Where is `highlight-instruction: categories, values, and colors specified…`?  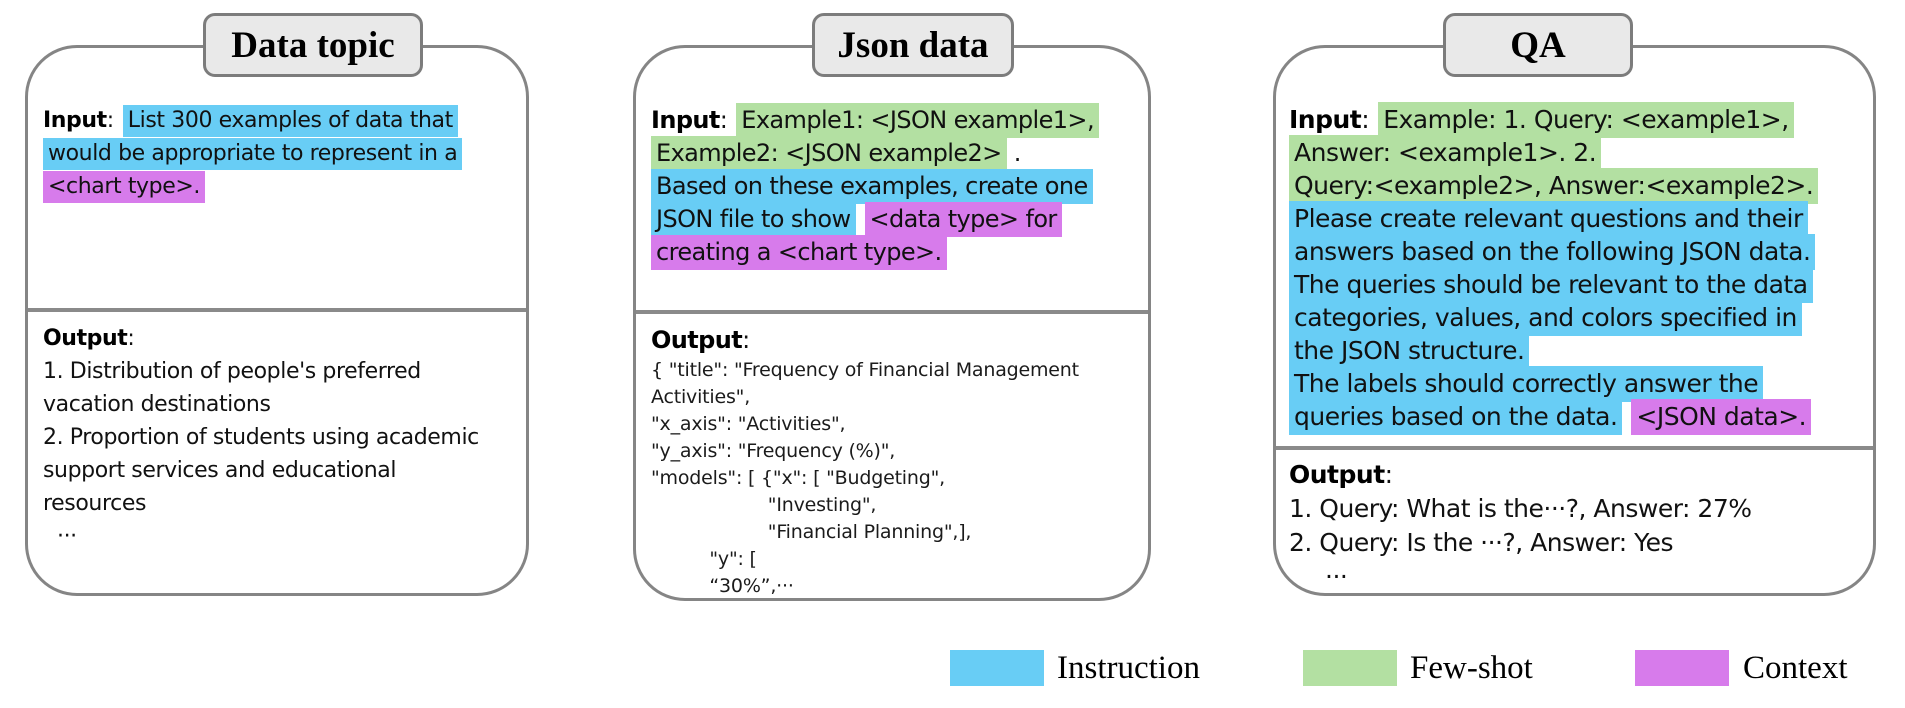 highlight-instruction: categories, values, and colors specified… is located at coordinates (1545, 318).